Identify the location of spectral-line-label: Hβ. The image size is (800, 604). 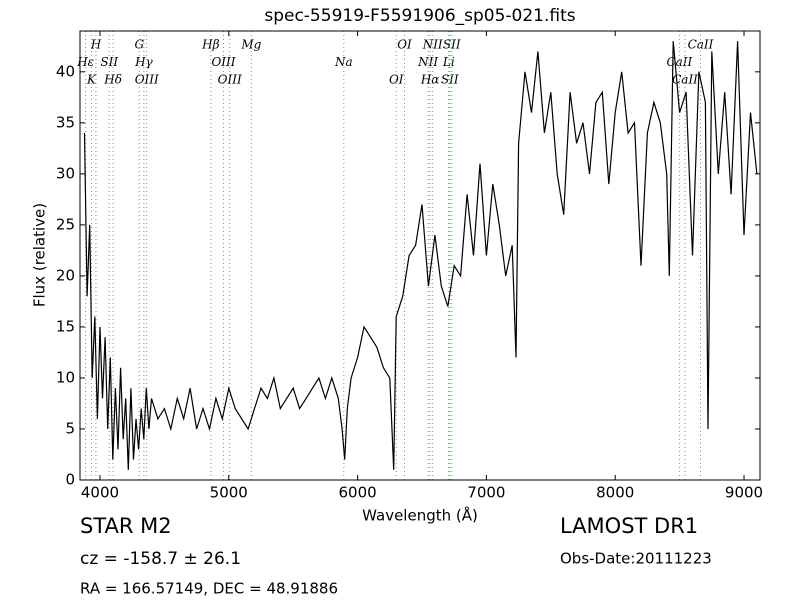
(210, 45).